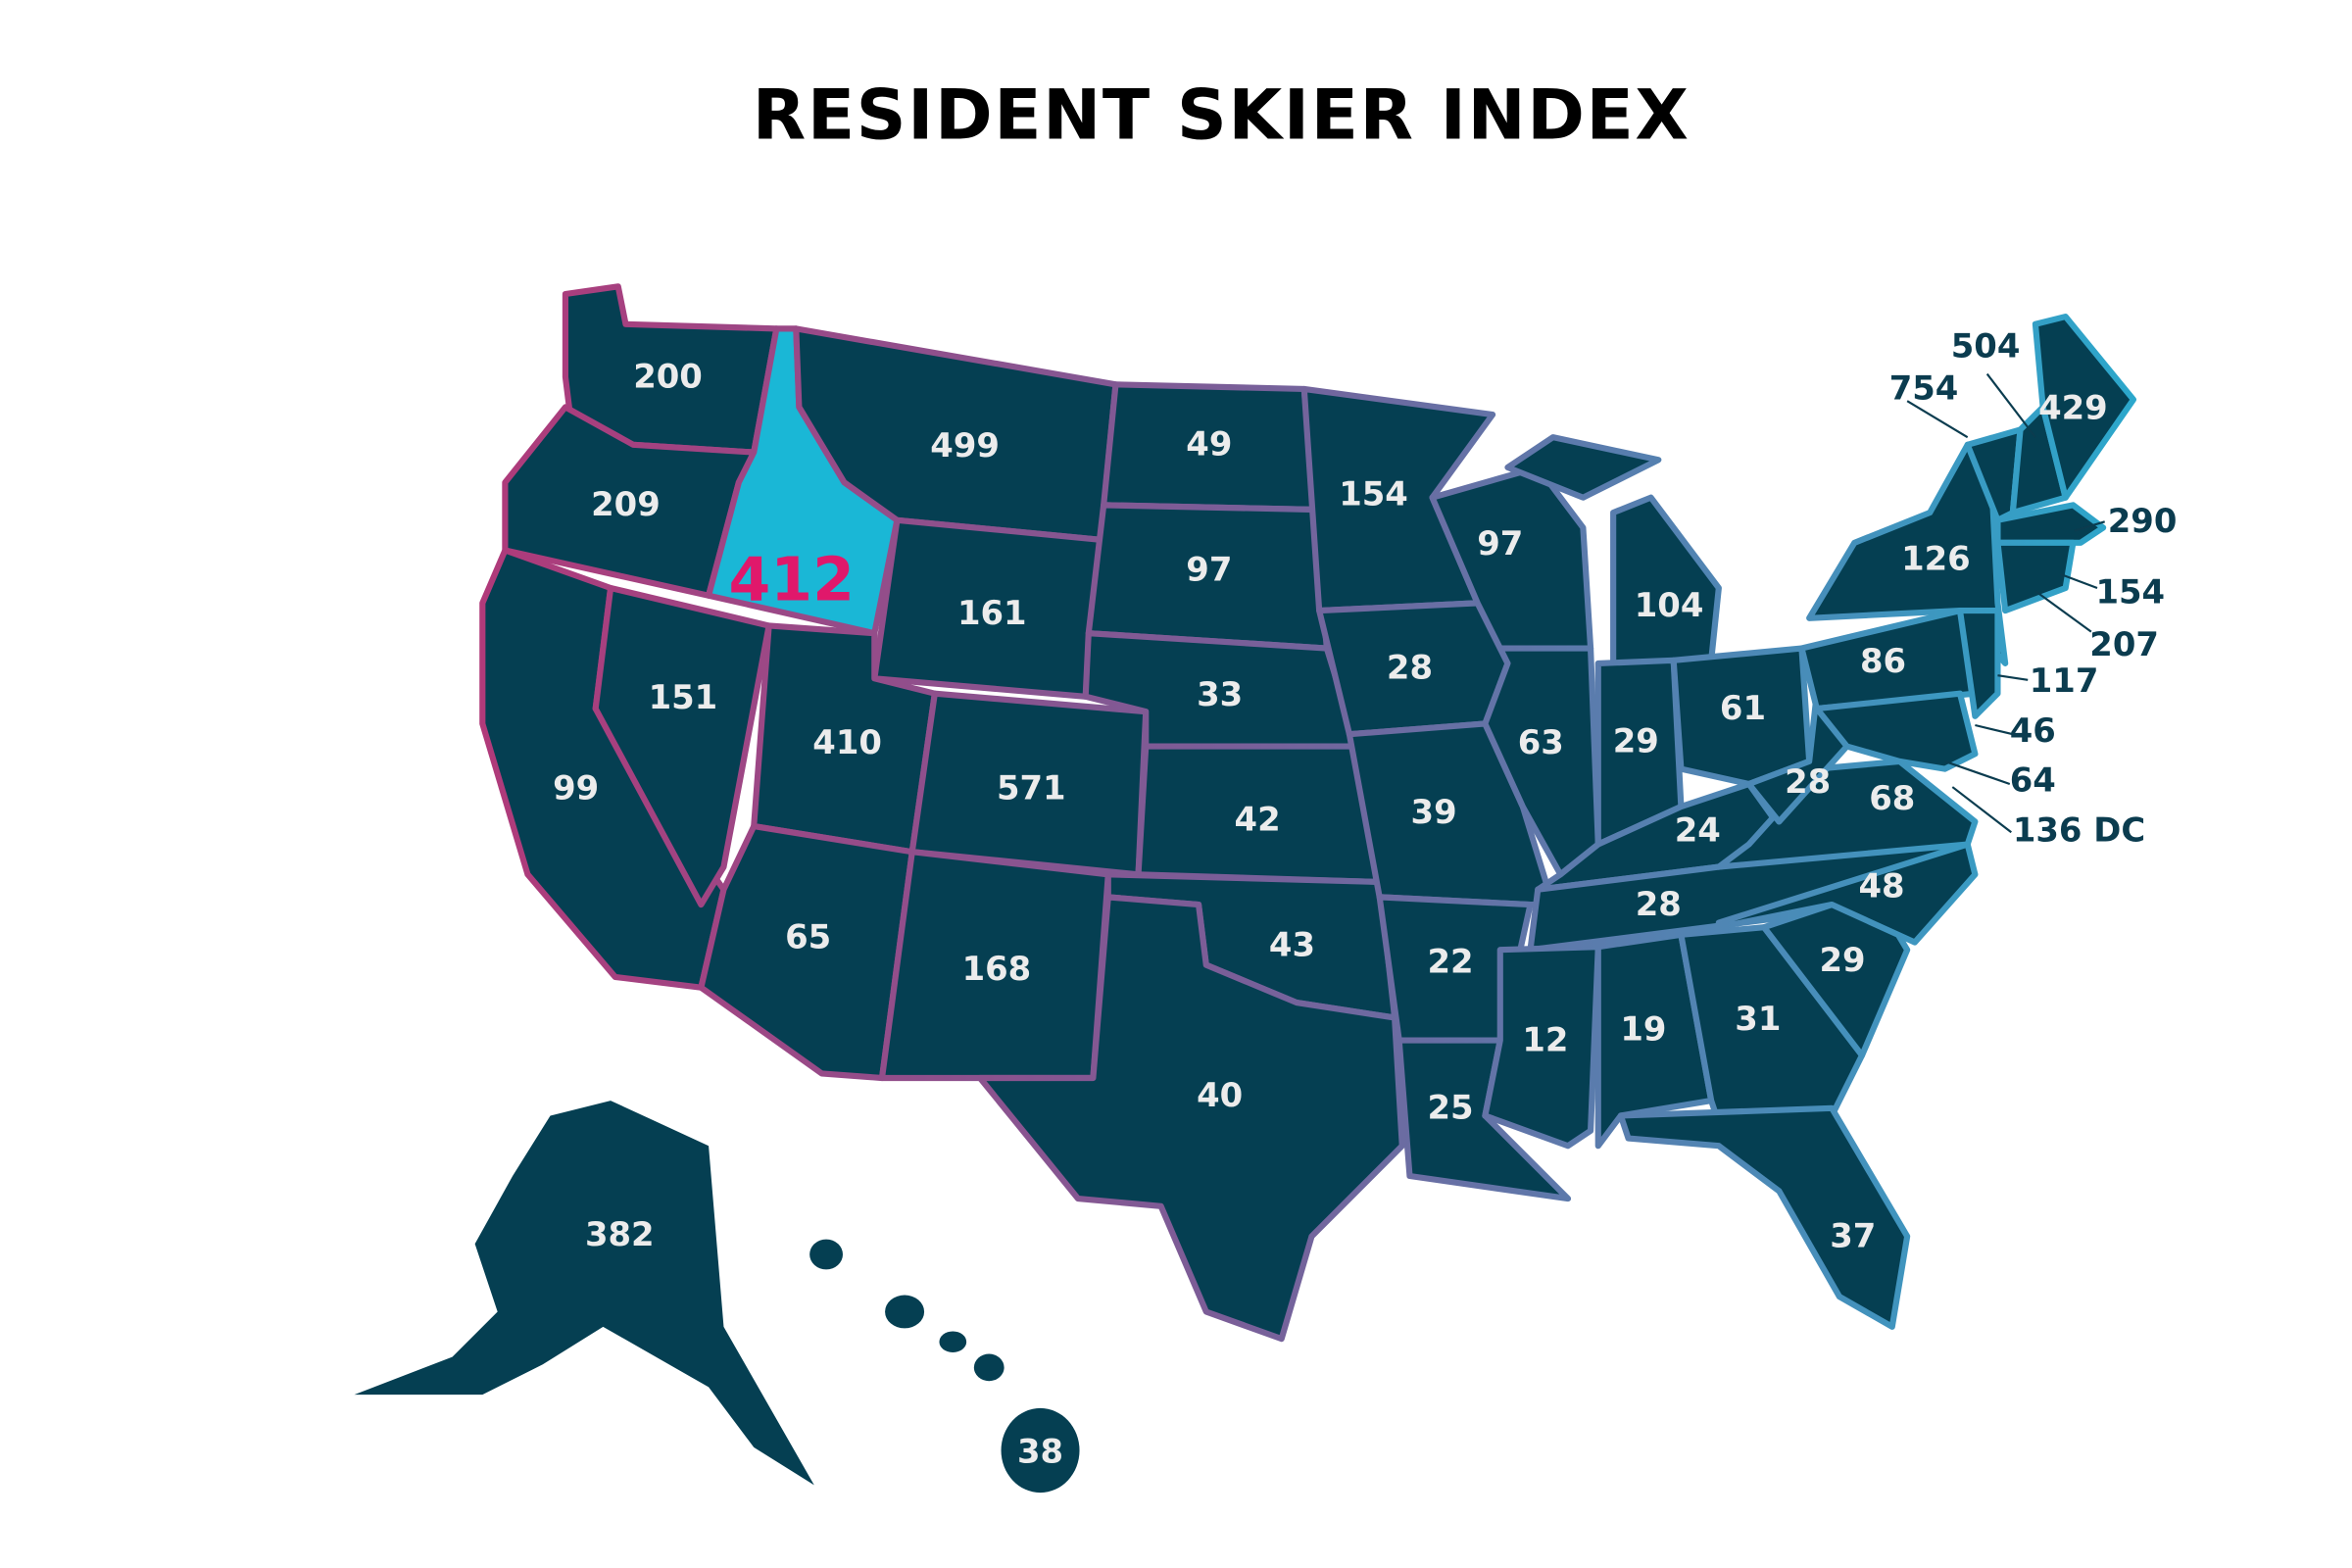 This screenshot has height=1568, width=2352. What do you see at coordinates (1937, 419) in the screenshot?
I see `leader-vt` at bounding box center [1937, 419].